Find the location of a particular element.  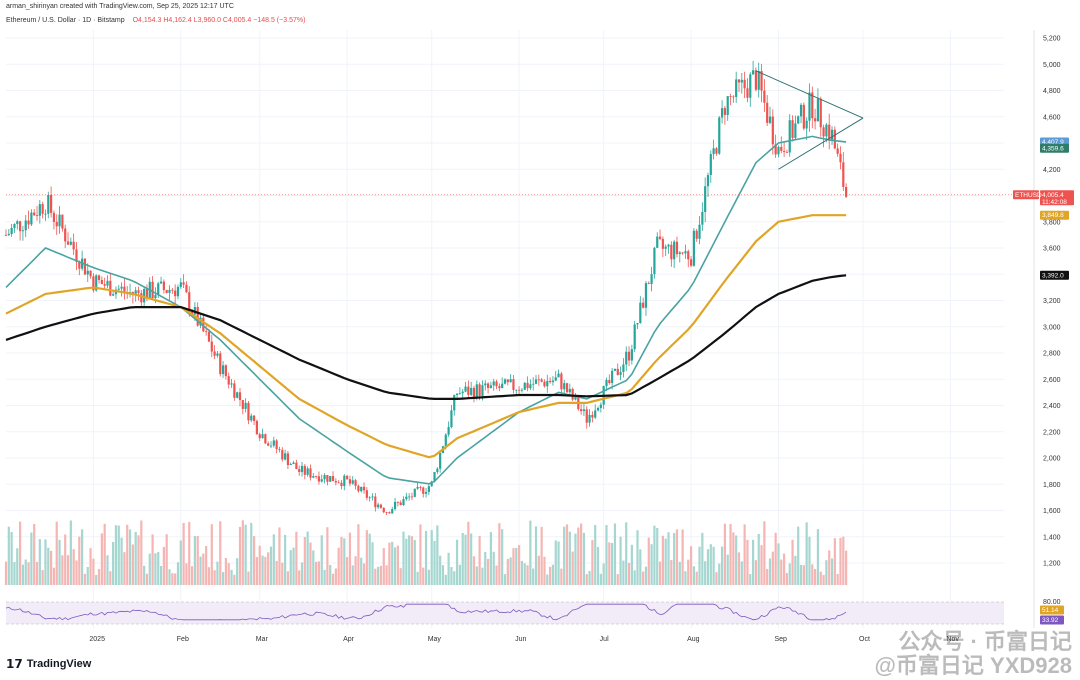

tradingview-logo: 𝟭𝟳 TradingView is located at coordinates (48, 664).